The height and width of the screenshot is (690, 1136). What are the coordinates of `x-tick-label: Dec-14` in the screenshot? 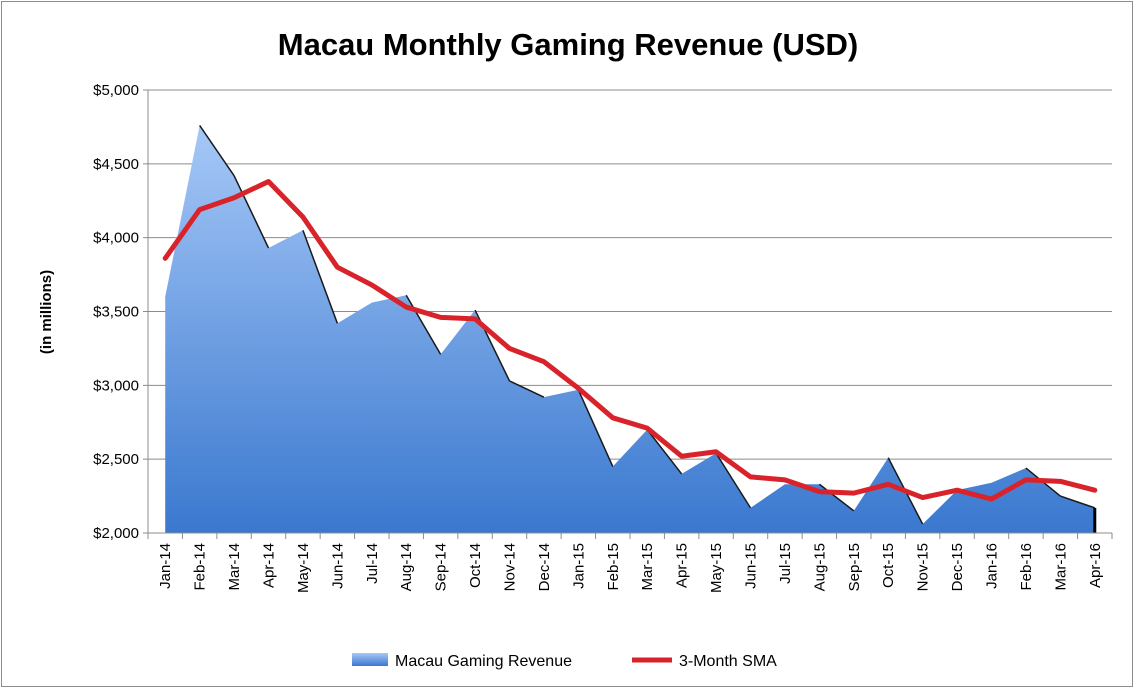 It's located at (544, 567).